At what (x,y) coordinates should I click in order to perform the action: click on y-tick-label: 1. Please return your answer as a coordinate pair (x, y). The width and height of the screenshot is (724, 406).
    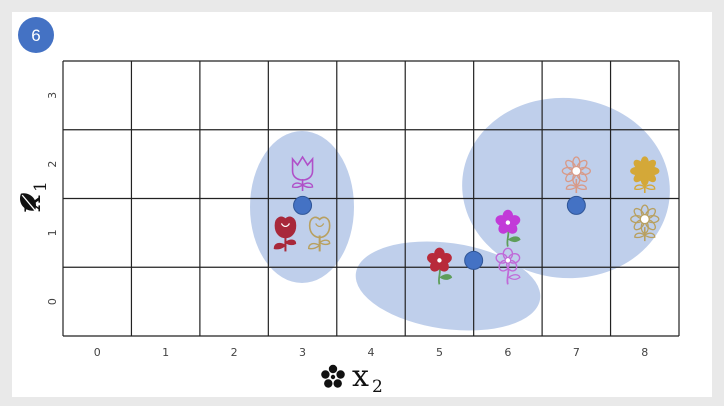
    Looking at the image, I should click on (52, 232).